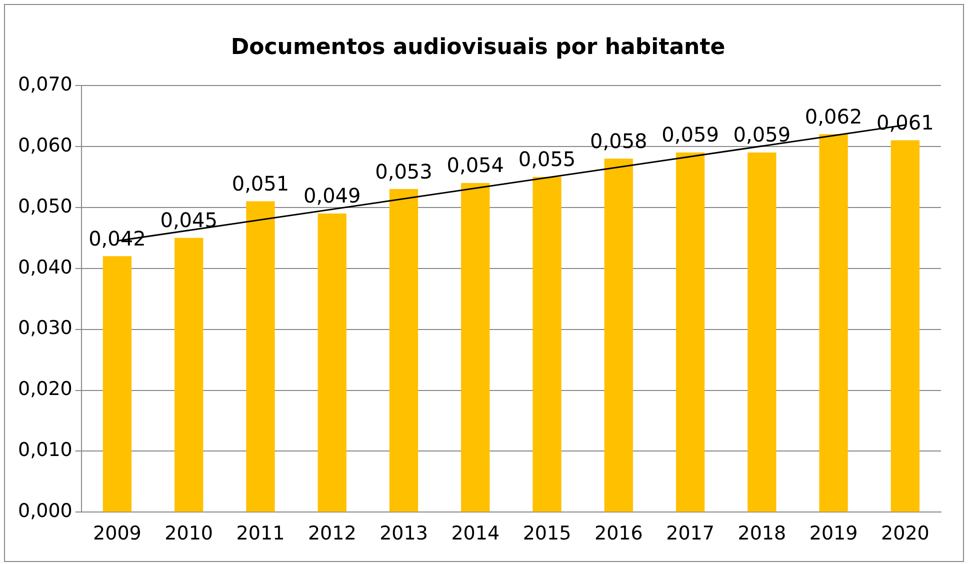  I want to click on x-tick-label: 2015, so click(547, 533).